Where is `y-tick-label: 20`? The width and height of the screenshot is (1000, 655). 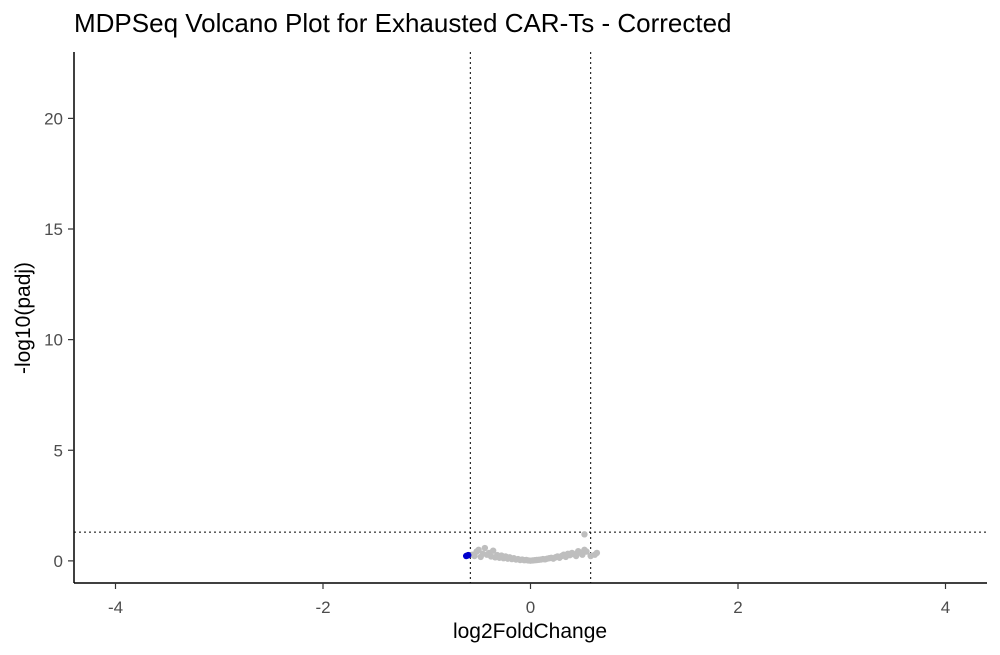 y-tick-label: 20 is located at coordinates (53, 118).